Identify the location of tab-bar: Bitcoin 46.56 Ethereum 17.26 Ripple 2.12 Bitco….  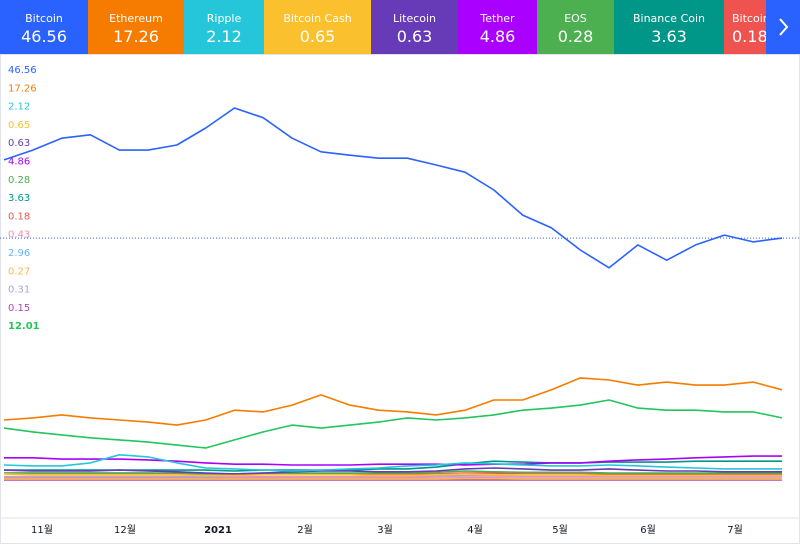
(400, 27).